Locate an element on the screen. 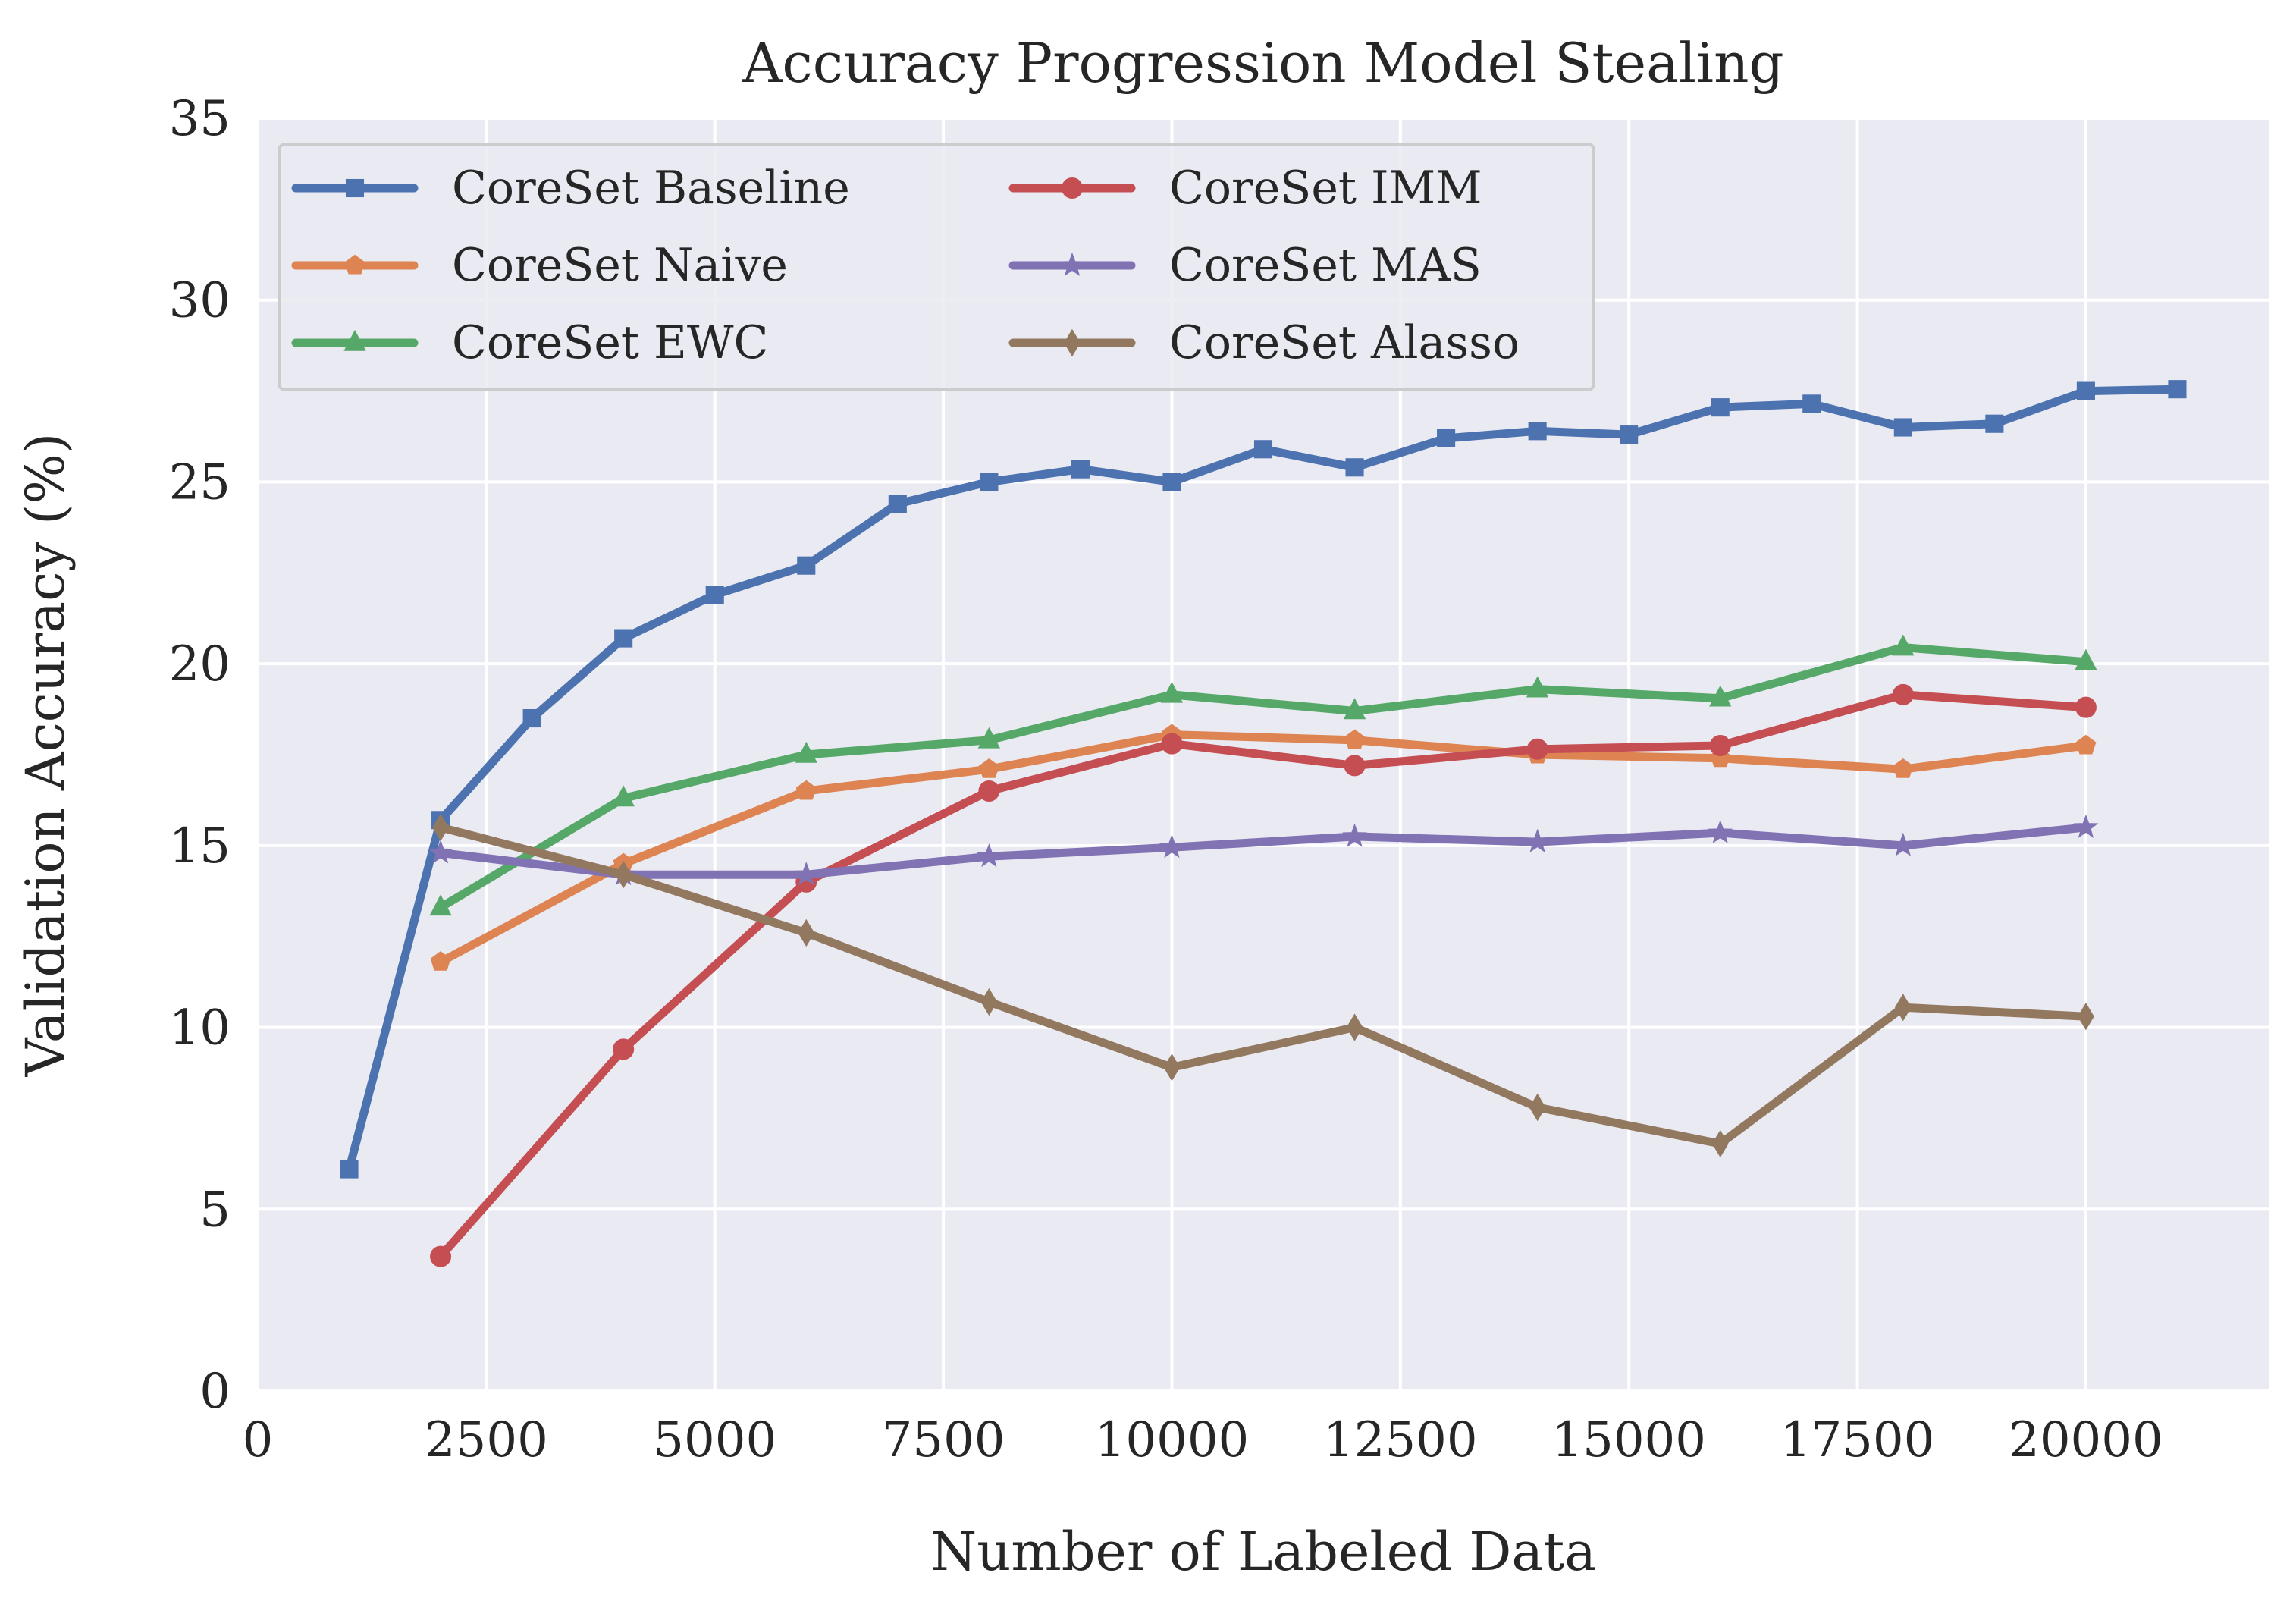 The height and width of the screenshot is (1617, 2296). legend-item: CoreSet Naive is located at coordinates (539, 265).